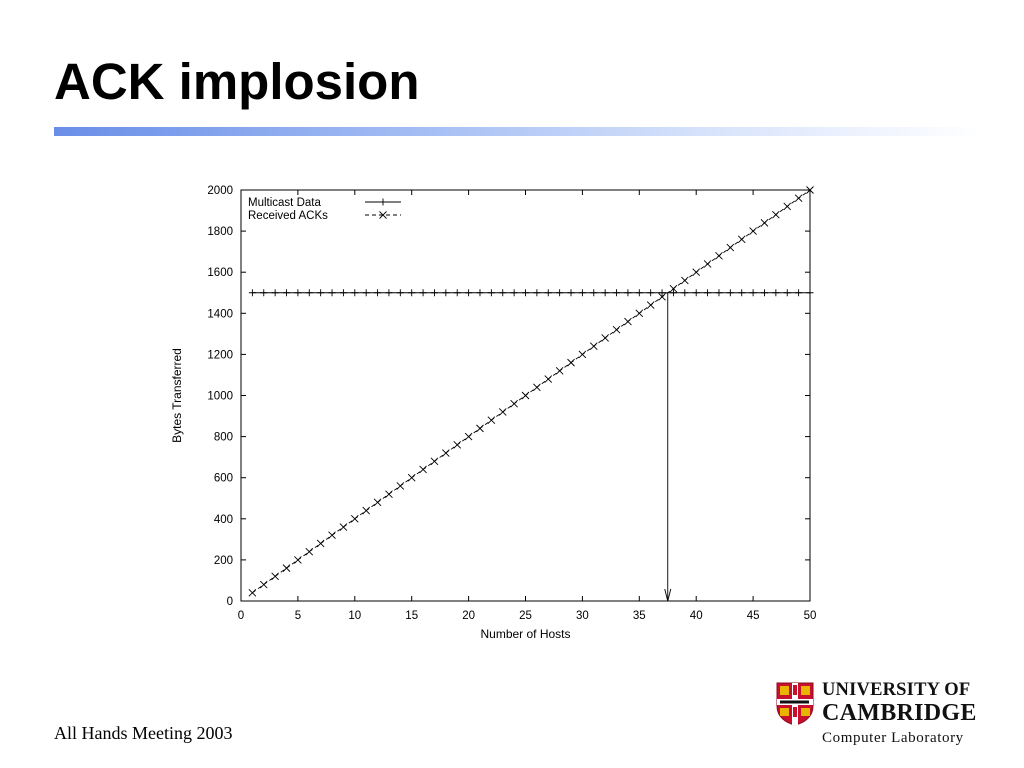 This screenshot has height=768, width=1024. What do you see at coordinates (525, 616) in the screenshot?
I see `x-tick-label: 25` at bounding box center [525, 616].